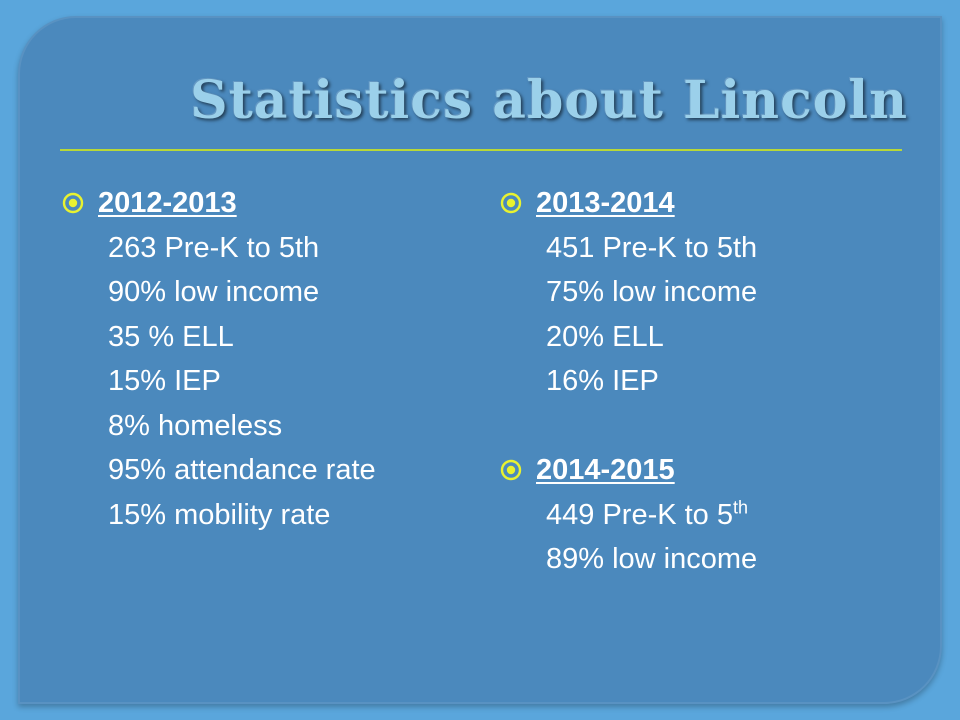  What do you see at coordinates (741, 506) in the screenshot?
I see `ordinal-suffix: th` at bounding box center [741, 506].